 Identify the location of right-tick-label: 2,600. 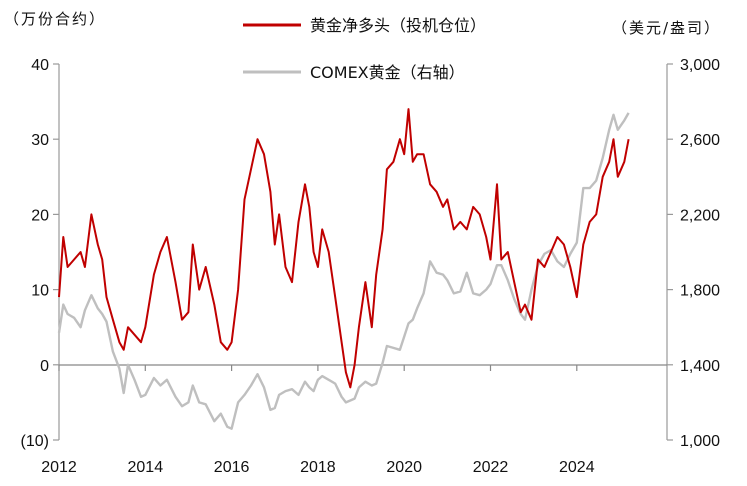
(700, 140).